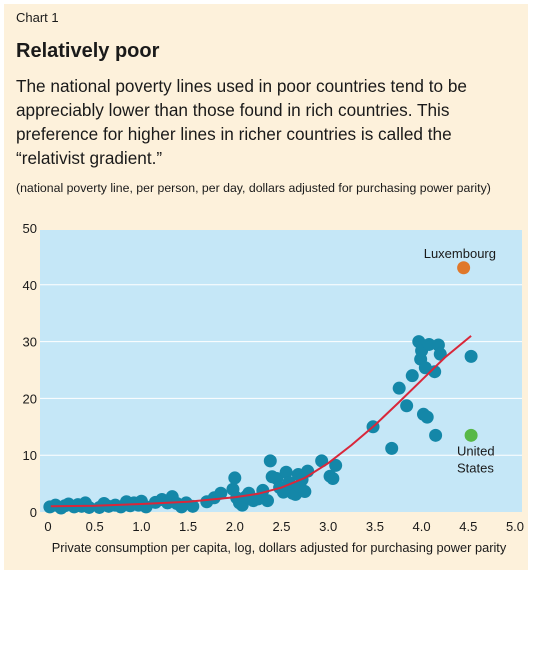  I want to click on y-tick-label: 20, so click(30, 398).